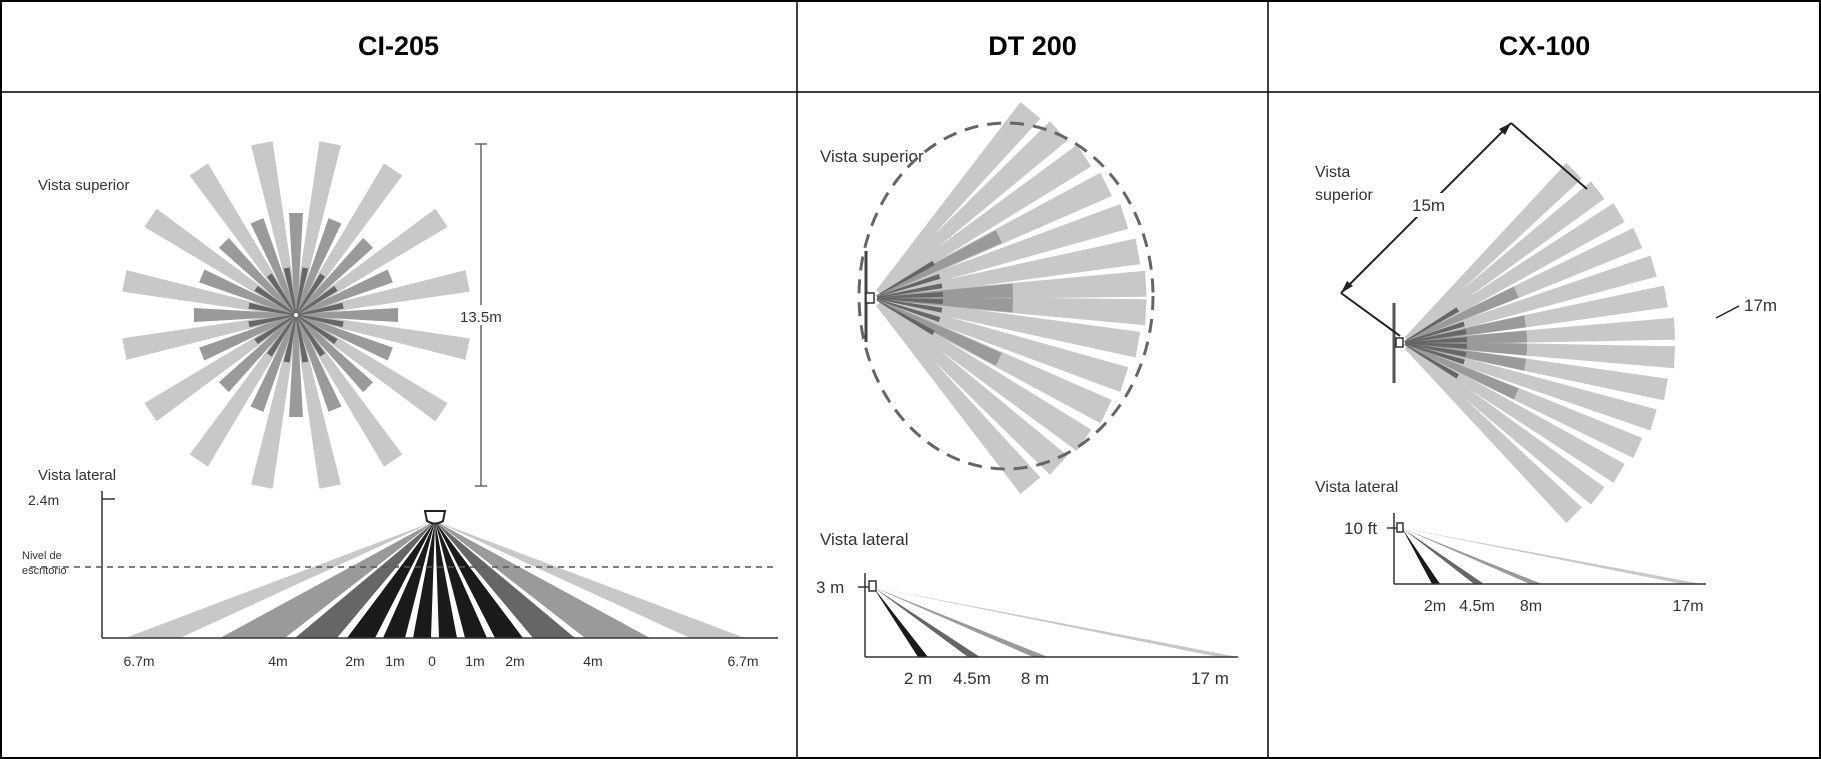 The image size is (1821, 759). I want to click on column-title-cx100: CX-100, so click(1544, 45).